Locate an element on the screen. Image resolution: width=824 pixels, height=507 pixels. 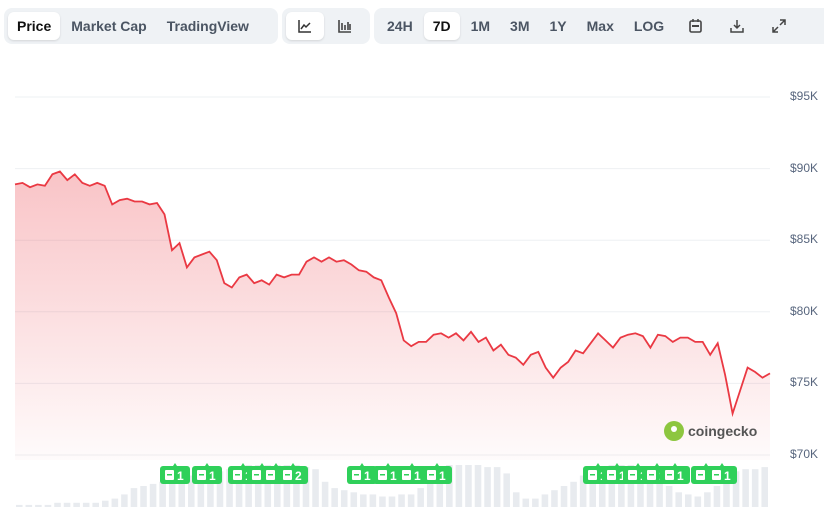
fullscreen-button is located at coordinates (779, 26).